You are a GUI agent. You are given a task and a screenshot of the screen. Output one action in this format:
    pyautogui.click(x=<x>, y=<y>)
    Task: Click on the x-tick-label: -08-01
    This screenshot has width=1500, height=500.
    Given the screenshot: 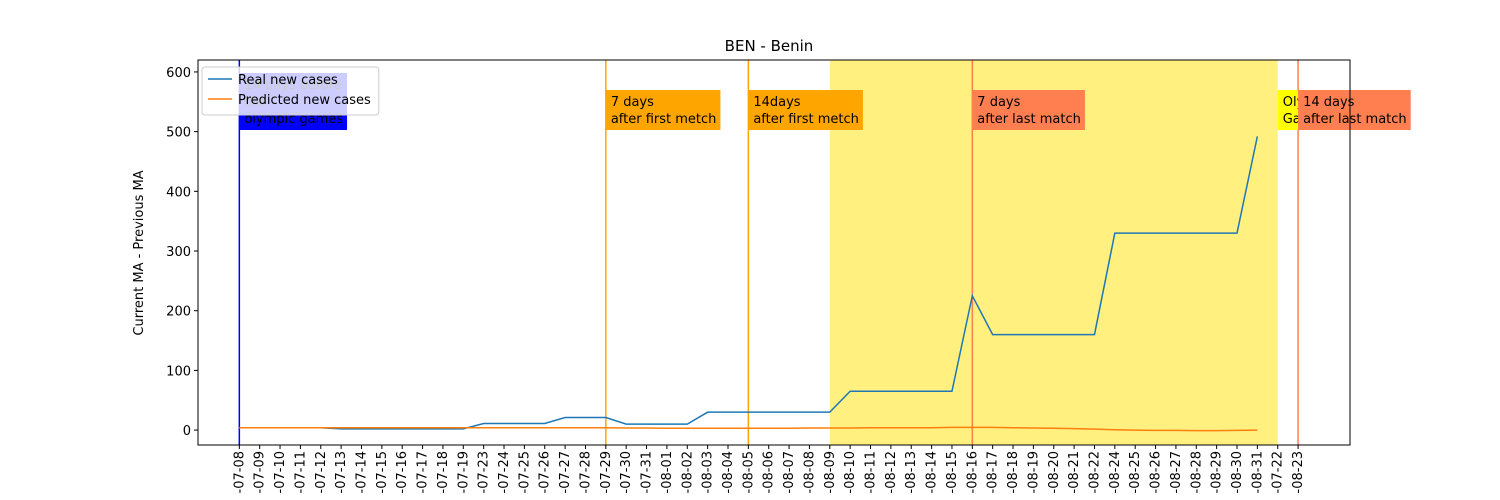 What is the action you would take?
    pyautogui.click(x=667, y=472)
    